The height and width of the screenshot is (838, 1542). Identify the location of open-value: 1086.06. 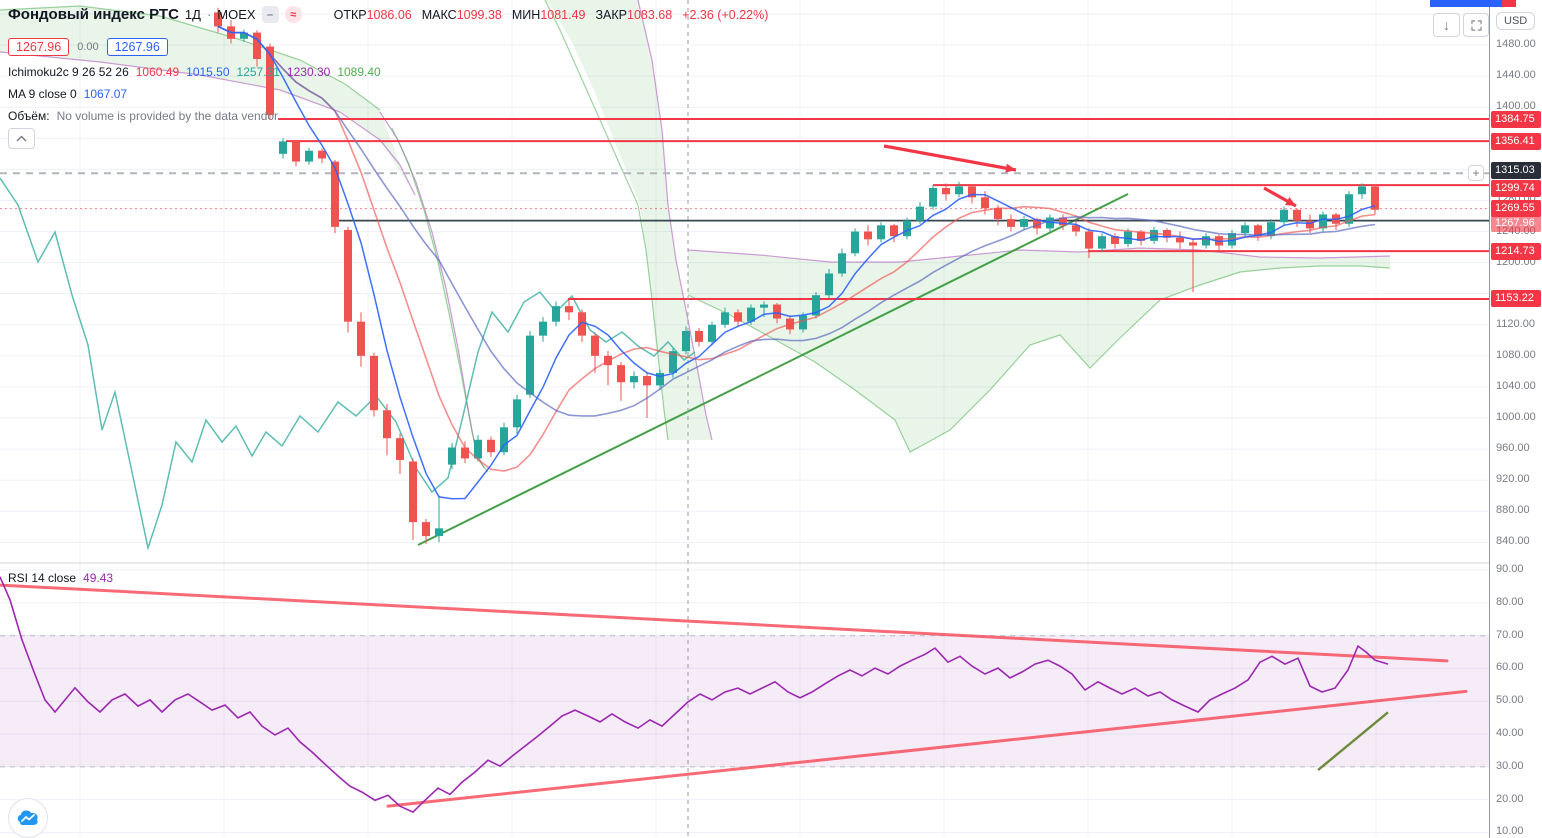
(389, 14).